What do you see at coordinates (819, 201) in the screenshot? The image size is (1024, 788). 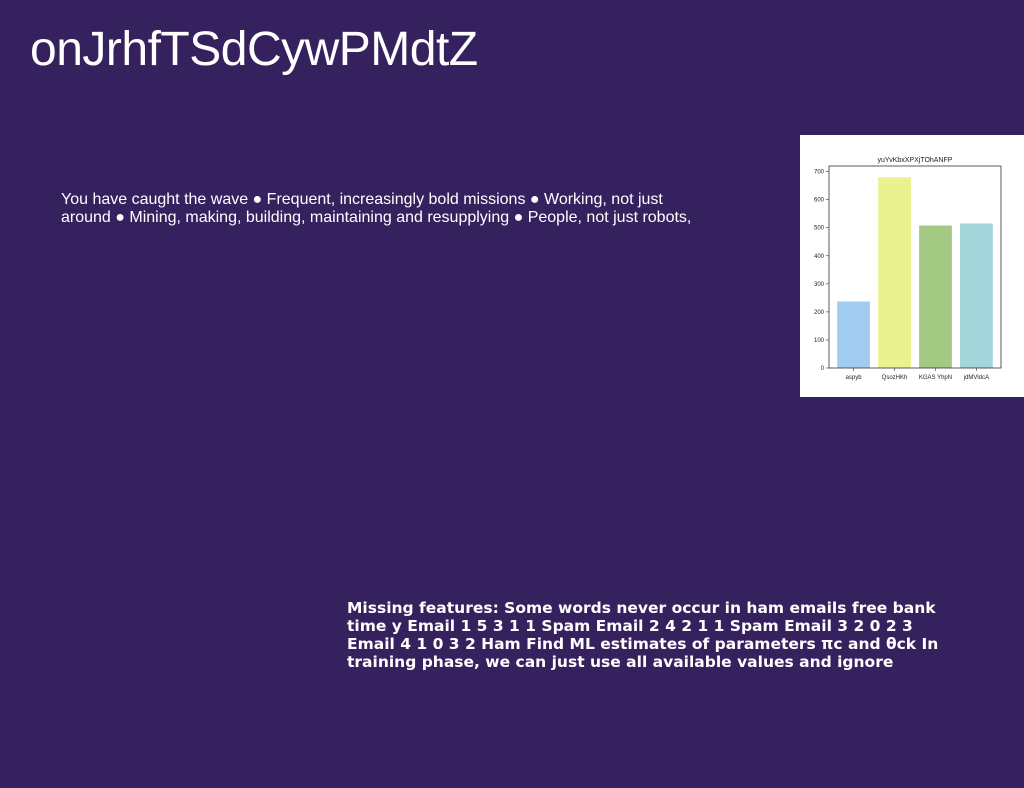 I see `y-tick-label: 600` at bounding box center [819, 201].